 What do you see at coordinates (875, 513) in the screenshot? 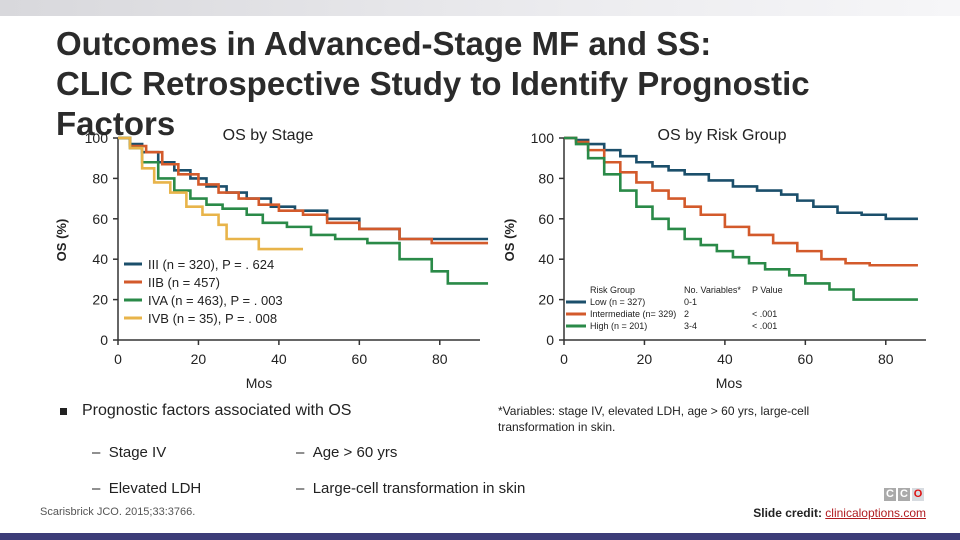
I see `credit-link: clinicaloptions.com` at bounding box center [875, 513].